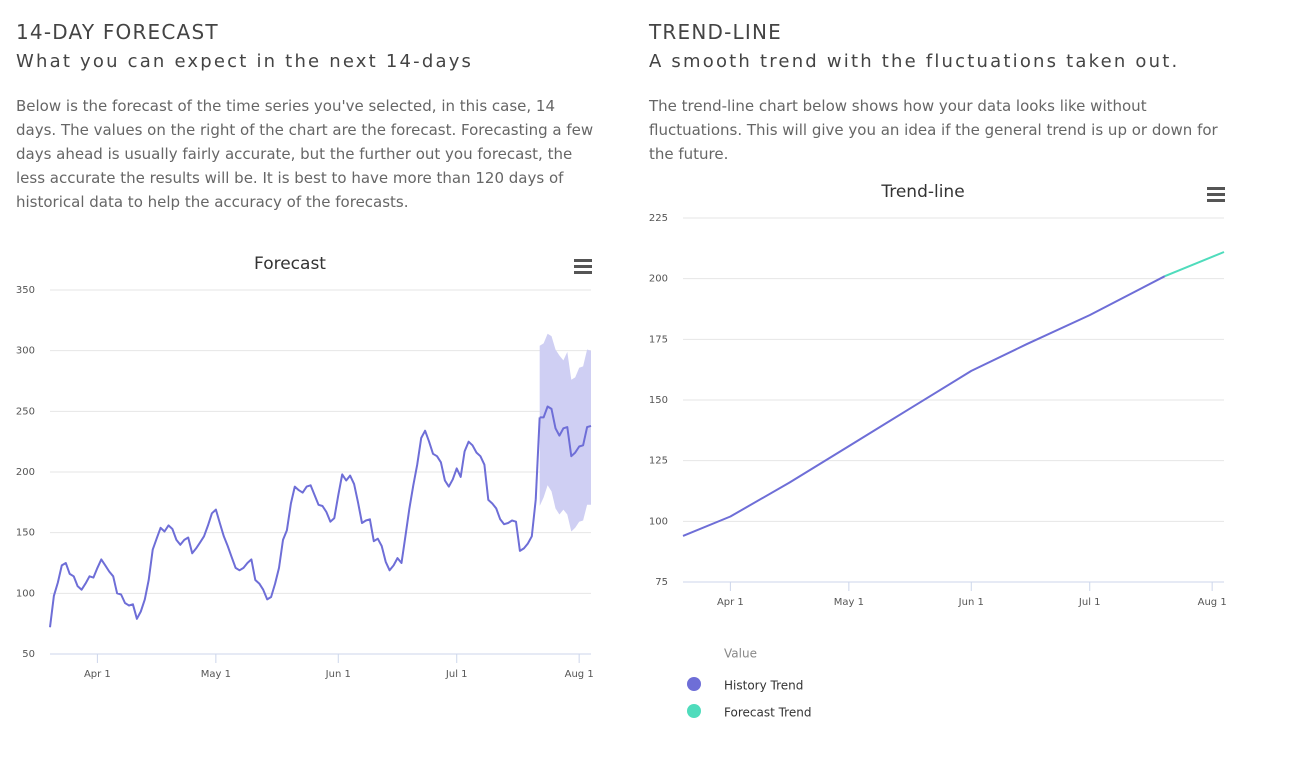 The width and height of the screenshot is (1297, 763). I want to click on section-subheading: What you can expect in the next 14-days, so click(245, 61).